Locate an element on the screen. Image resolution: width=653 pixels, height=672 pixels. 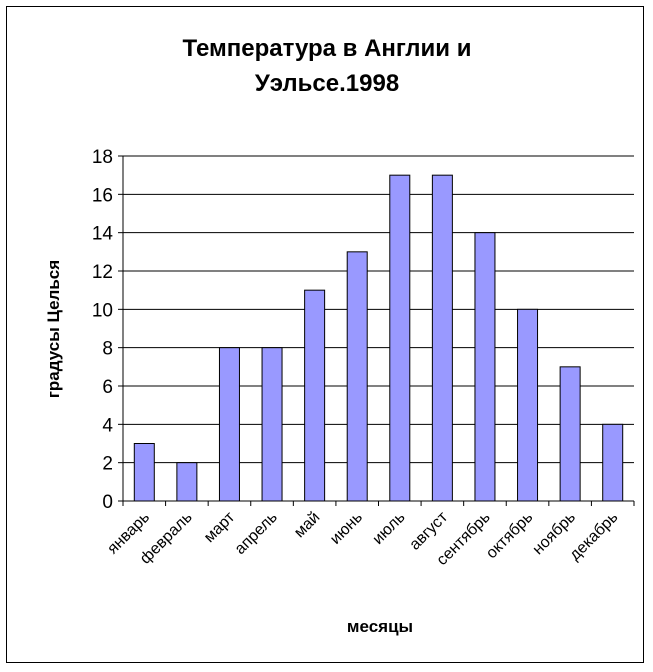
x-tick-label: март is located at coordinates (220, 527).